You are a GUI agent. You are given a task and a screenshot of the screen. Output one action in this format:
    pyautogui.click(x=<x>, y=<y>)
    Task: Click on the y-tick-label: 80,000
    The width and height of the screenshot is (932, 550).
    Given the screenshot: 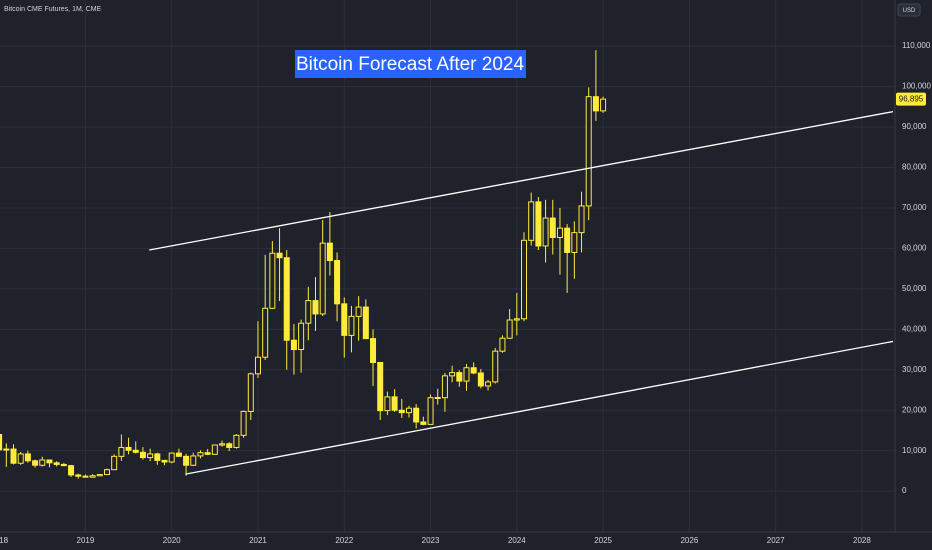 What is the action you would take?
    pyautogui.click(x=914, y=167)
    